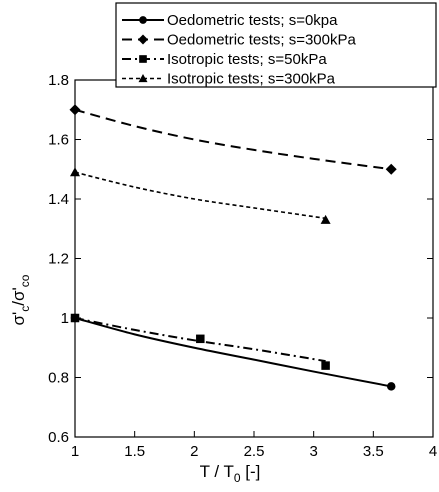 This screenshot has height=492, width=439. Describe the element at coordinates (313, 451) in the screenshot. I see `x-tick-label: 3` at that location.